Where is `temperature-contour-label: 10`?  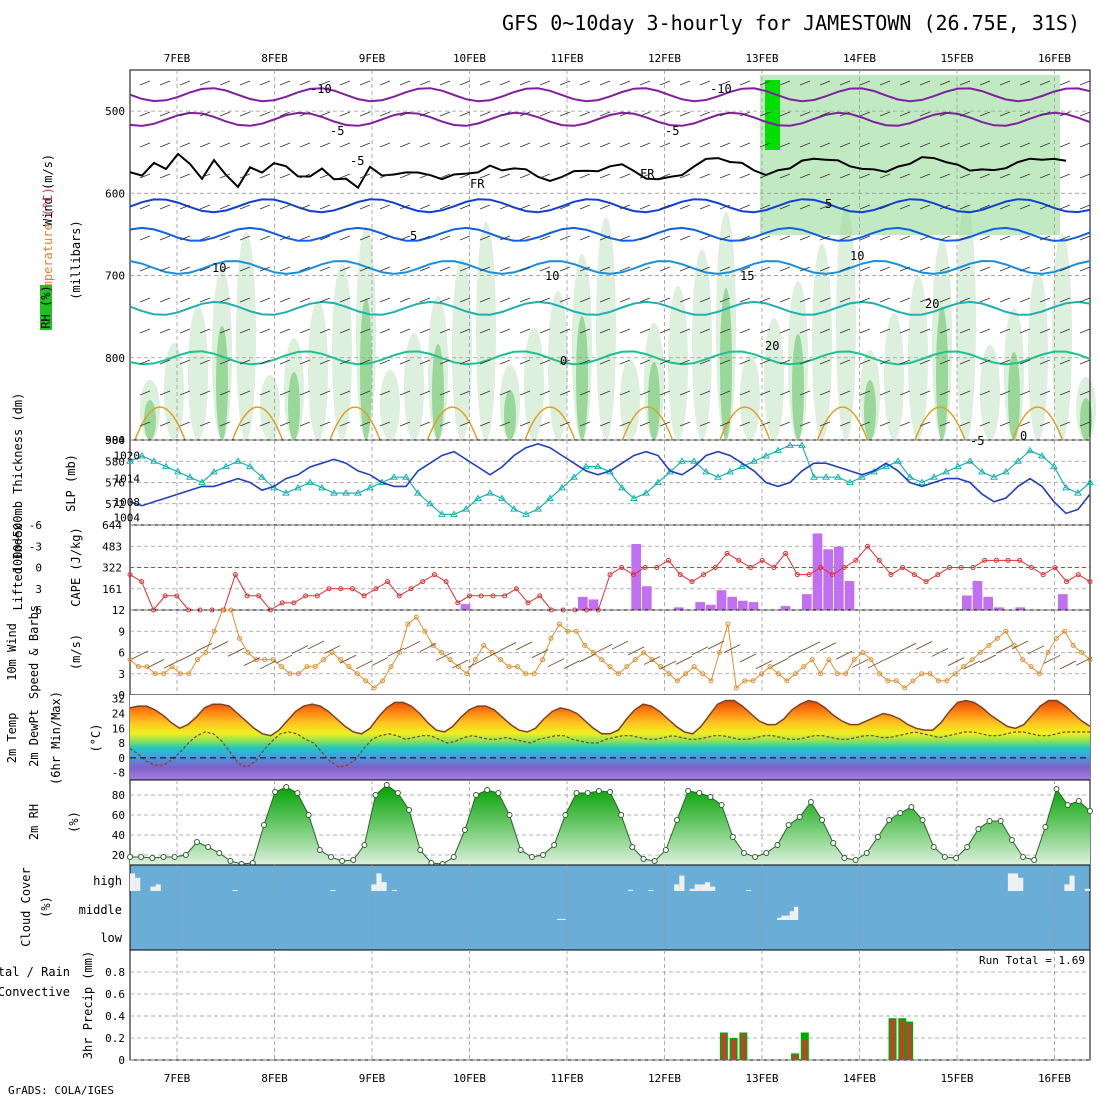 temperature-contour-label: 10 is located at coordinates (219, 268).